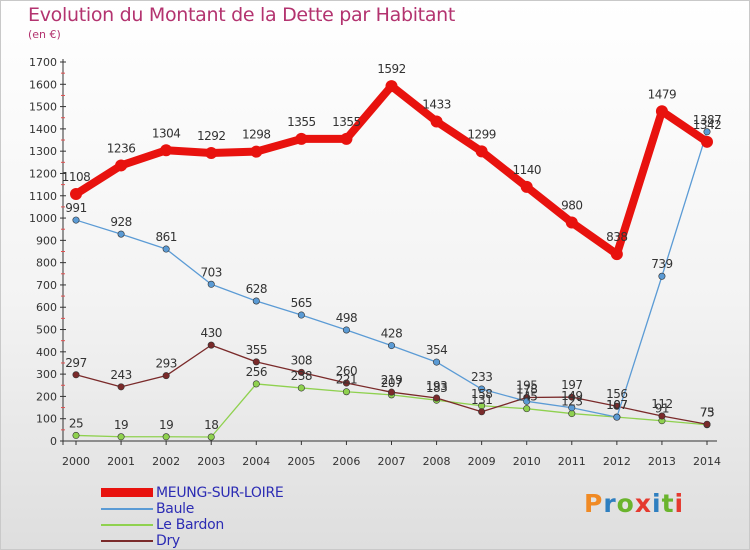 The height and width of the screenshot is (550, 750). What do you see at coordinates (437, 461) in the screenshot?
I see `x-tick-label: 2008` at bounding box center [437, 461].